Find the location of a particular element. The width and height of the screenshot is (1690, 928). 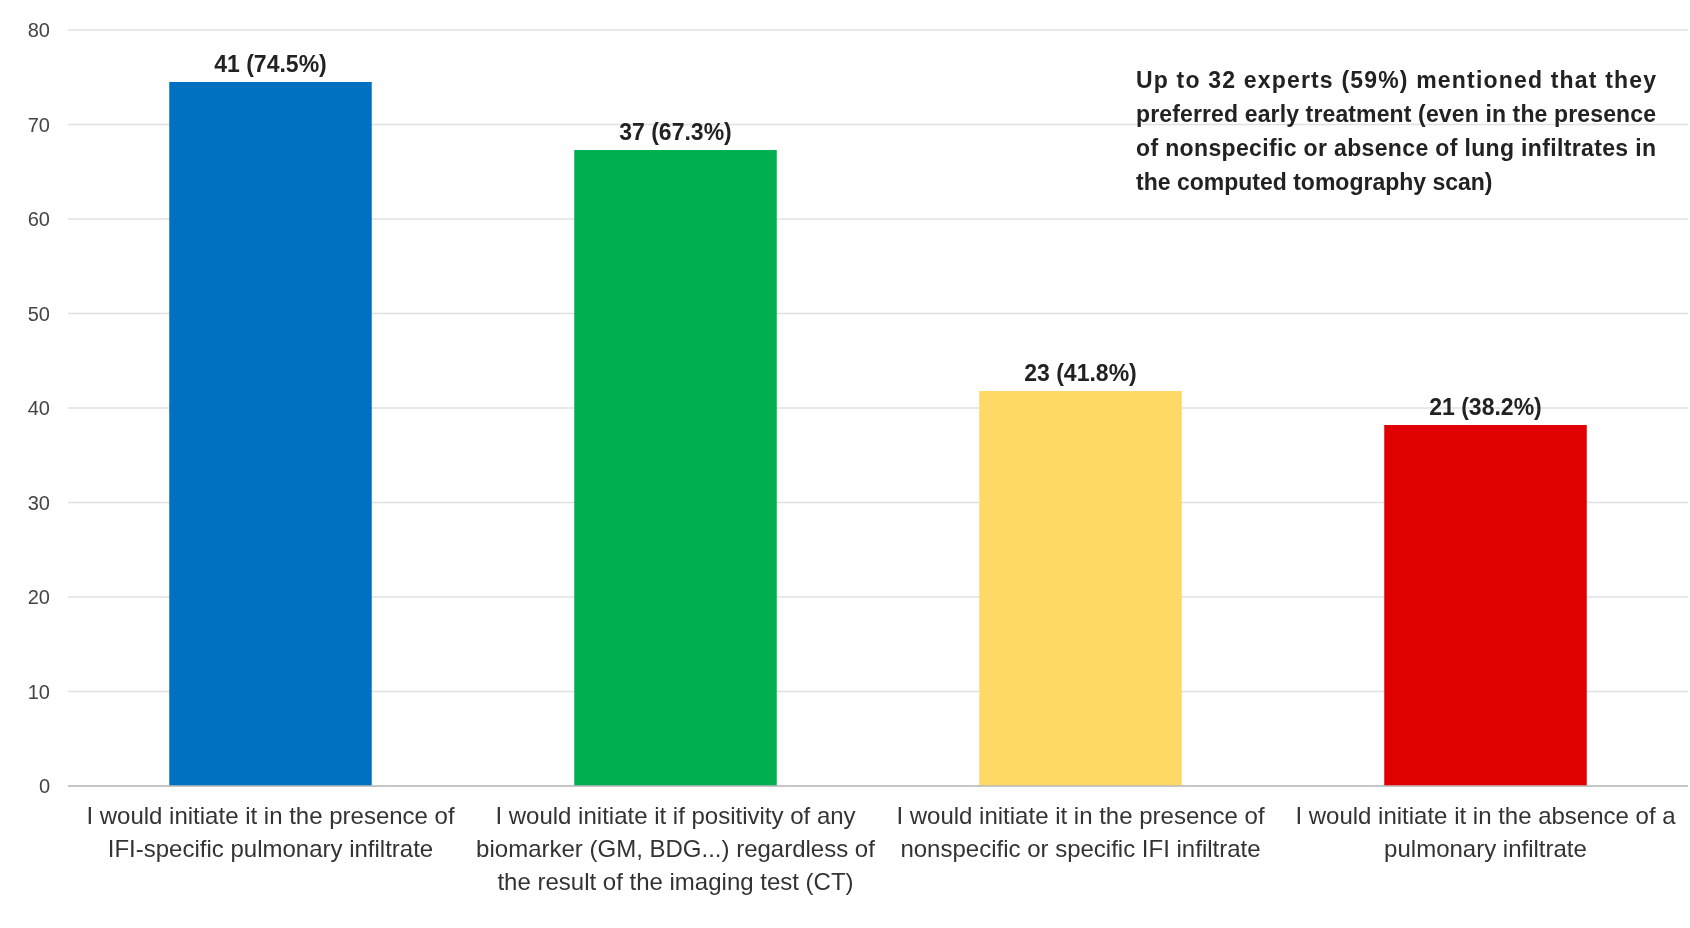

y-tick-label: 60 is located at coordinates (38, 219).